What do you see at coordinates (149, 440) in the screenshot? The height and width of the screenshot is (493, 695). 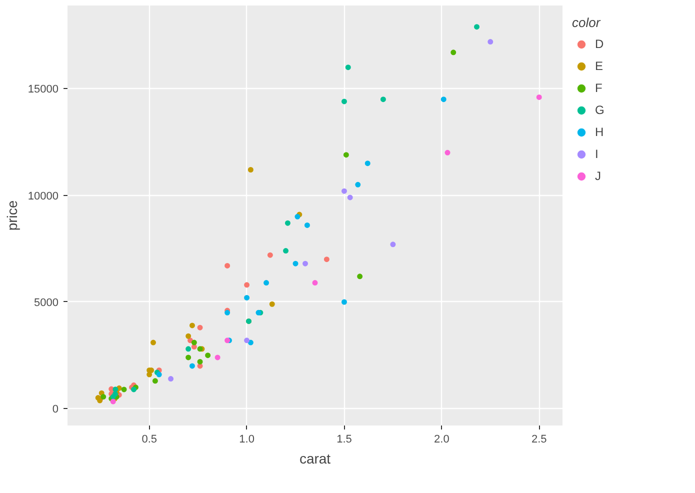 I see `x-tick-label: 0.5` at bounding box center [149, 440].